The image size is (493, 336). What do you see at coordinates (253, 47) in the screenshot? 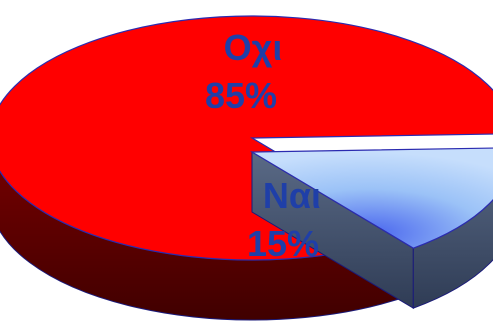
I see `slice-label-oxi: Οχι` at bounding box center [253, 47].